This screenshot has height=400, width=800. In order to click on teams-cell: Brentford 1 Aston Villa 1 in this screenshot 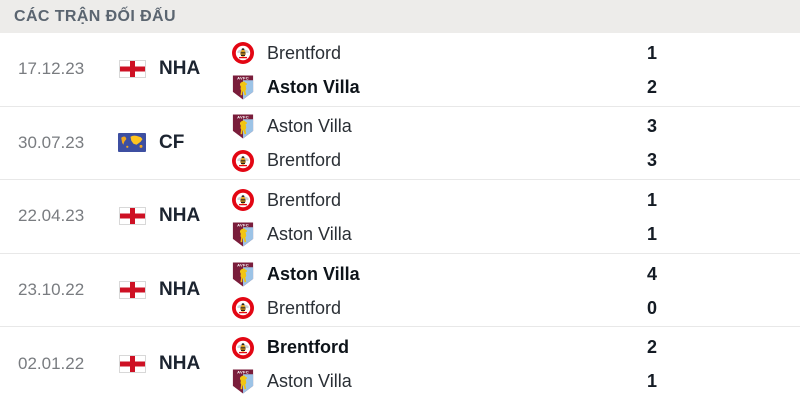, I will do `click(515, 216)`.